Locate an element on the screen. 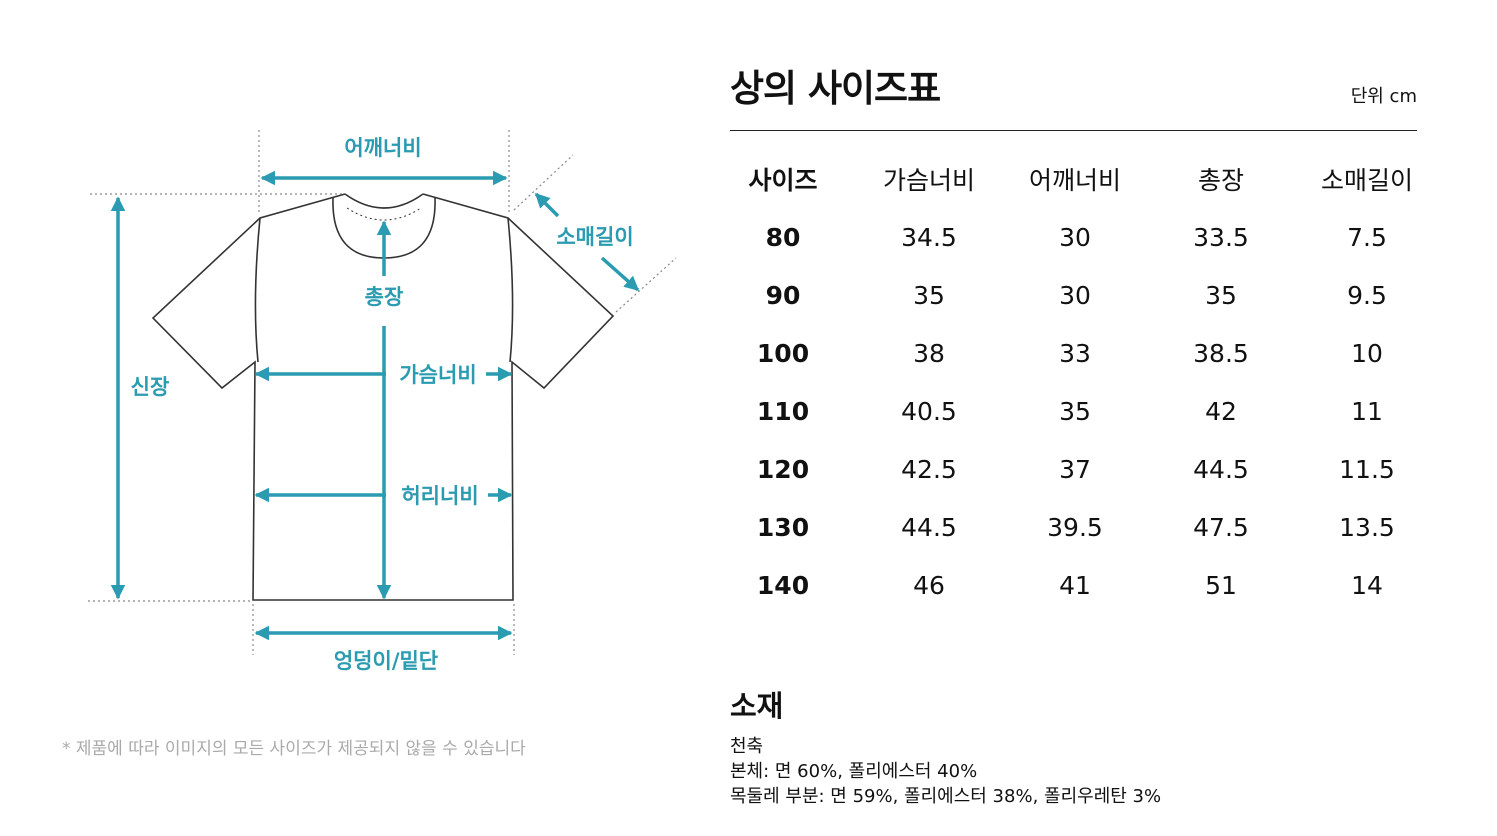 The width and height of the screenshot is (1497, 836). material-line-fabric: 천축 is located at coordinates (747, 746).